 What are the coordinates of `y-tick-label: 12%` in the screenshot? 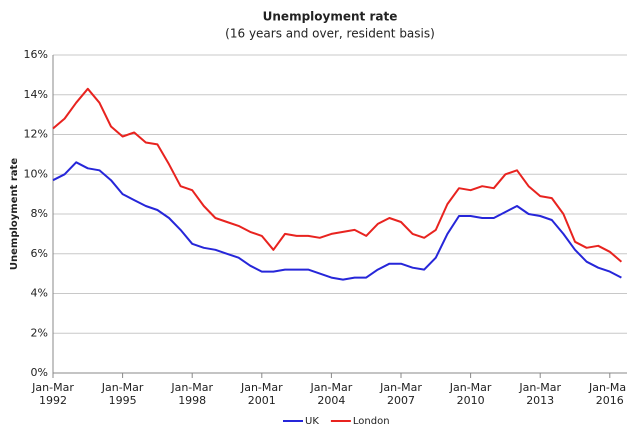 It's located at (36, 134).